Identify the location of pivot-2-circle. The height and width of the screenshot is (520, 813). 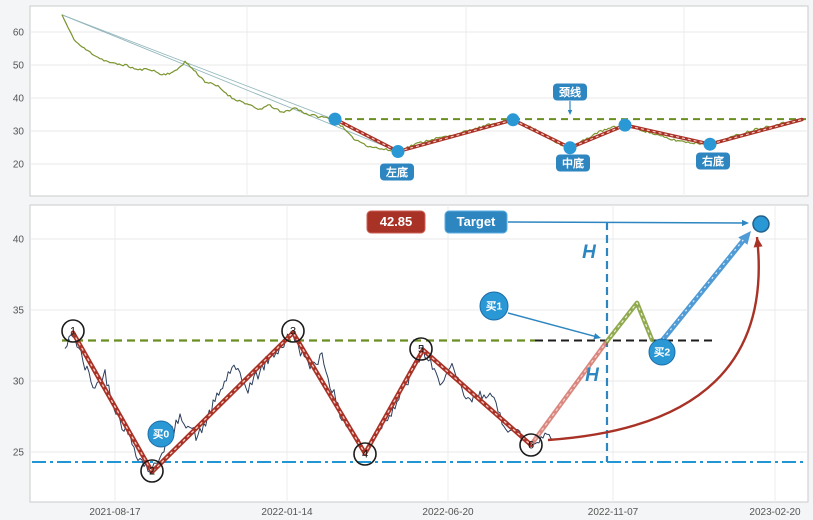
(152, 471).